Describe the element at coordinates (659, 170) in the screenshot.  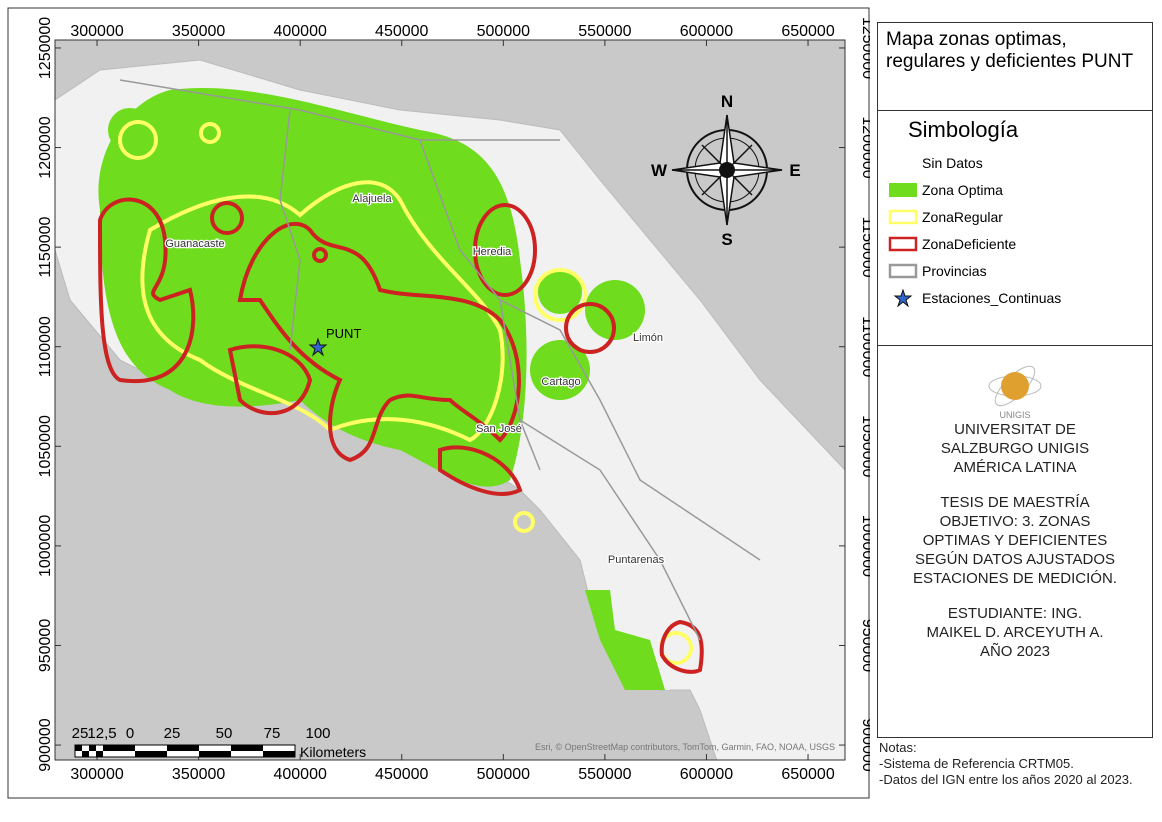
I see `compass-w: W` at that location.